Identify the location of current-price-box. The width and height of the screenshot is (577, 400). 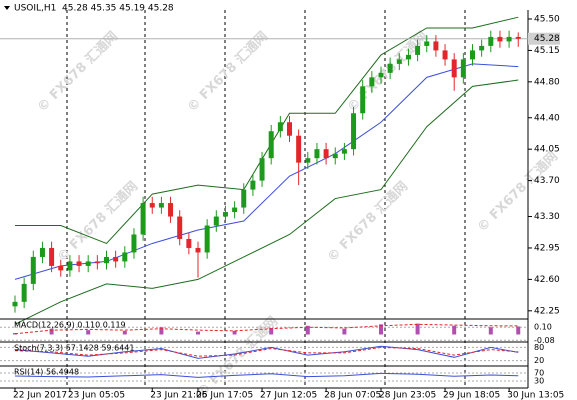
(544, 38).